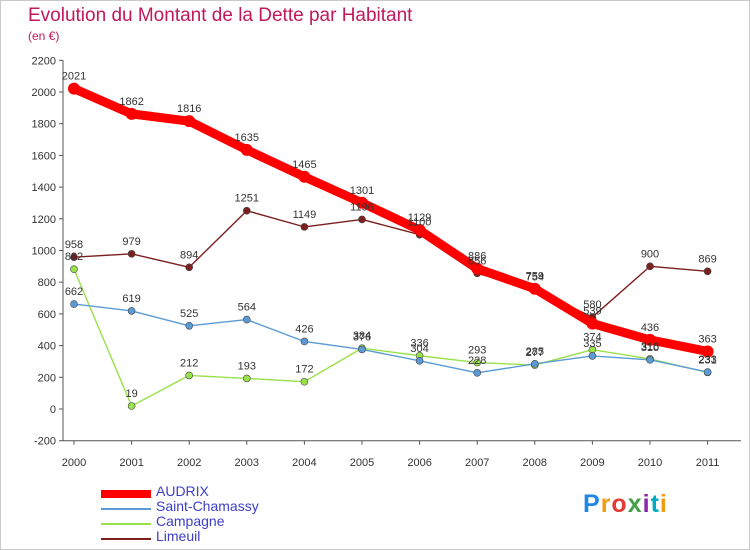  What do you see at coordinates (304, 165) in the screenshot?
I see `data-label: 1465` at bounding box center [304, 165].